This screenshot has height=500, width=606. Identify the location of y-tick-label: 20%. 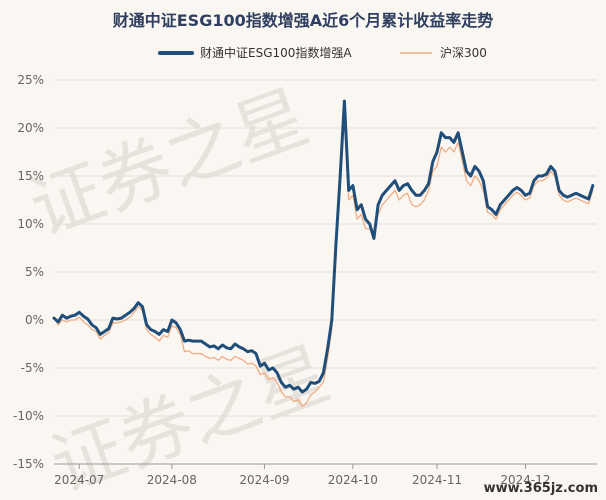
(30, 128).